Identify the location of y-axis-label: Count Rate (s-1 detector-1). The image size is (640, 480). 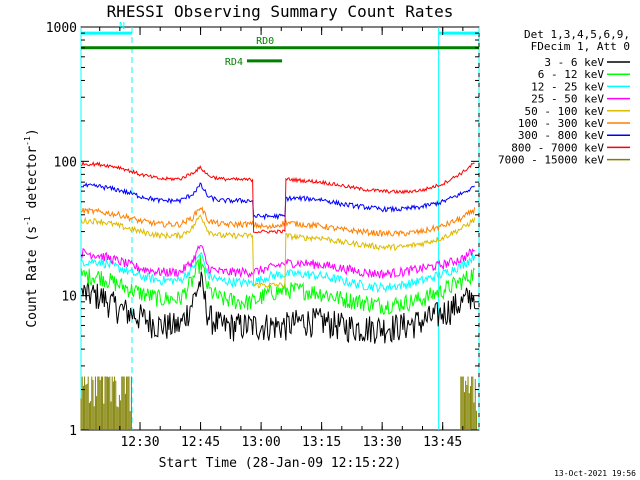
(31, 227).